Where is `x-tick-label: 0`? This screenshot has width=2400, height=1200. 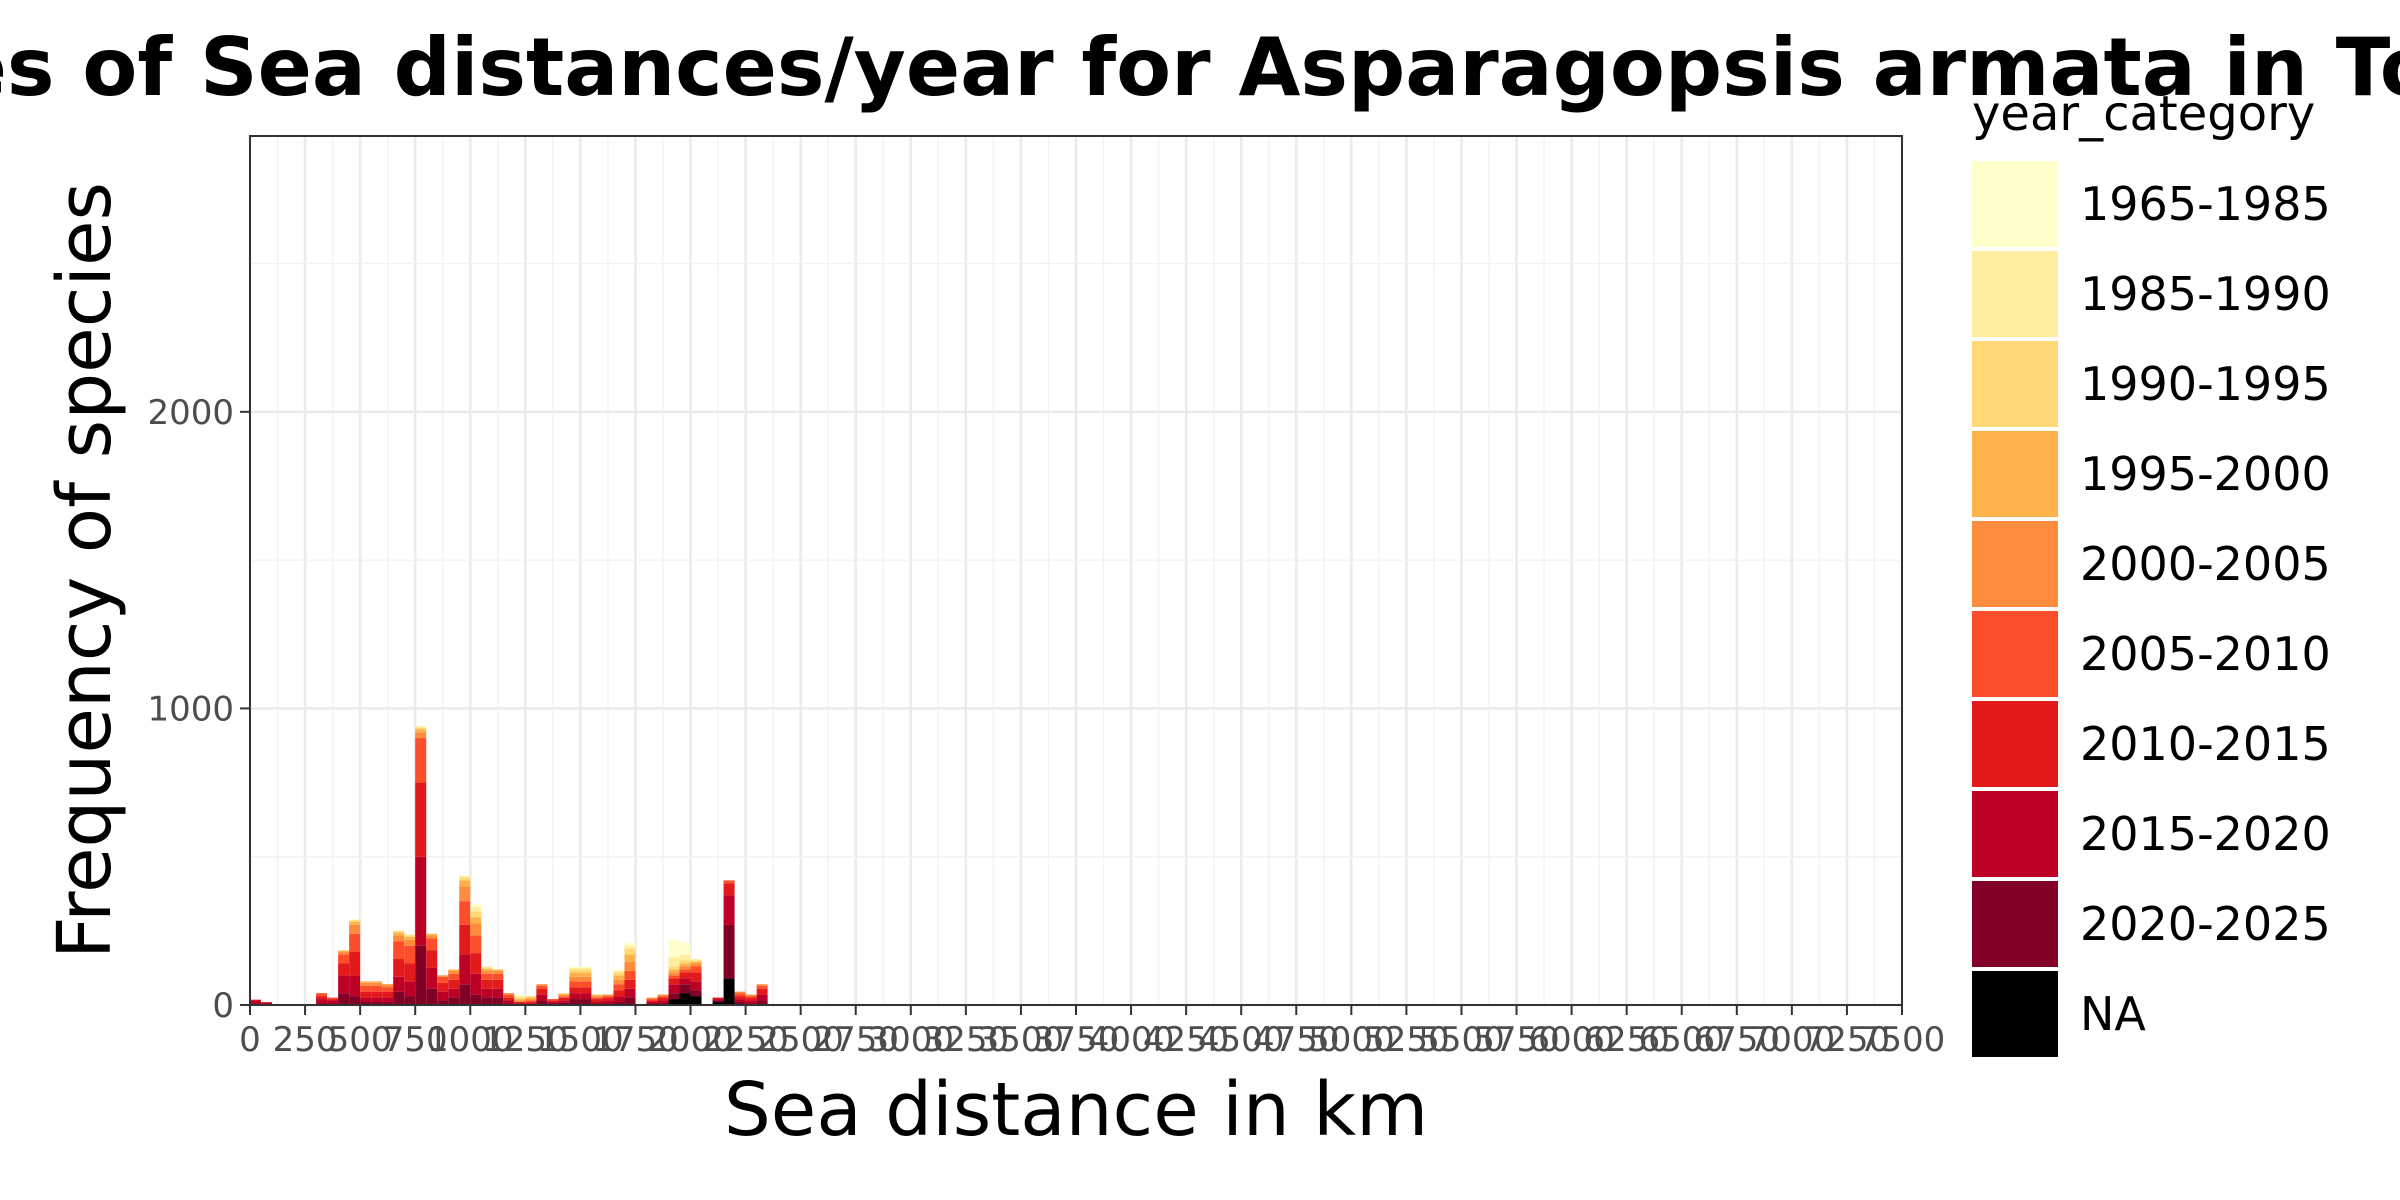 x-tick-label: 0 is located at coordinates (250, 1040).